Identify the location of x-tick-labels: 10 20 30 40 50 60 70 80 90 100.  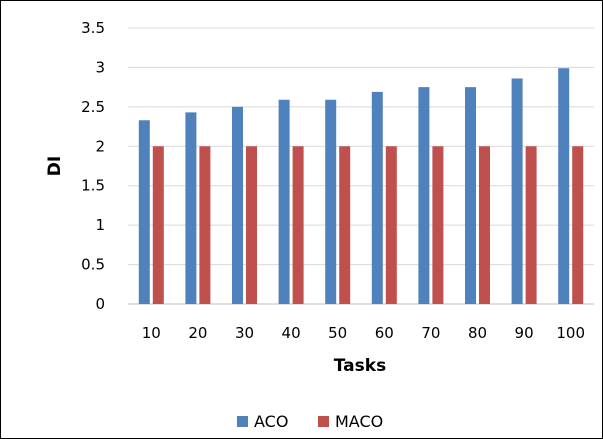
(363, 333).